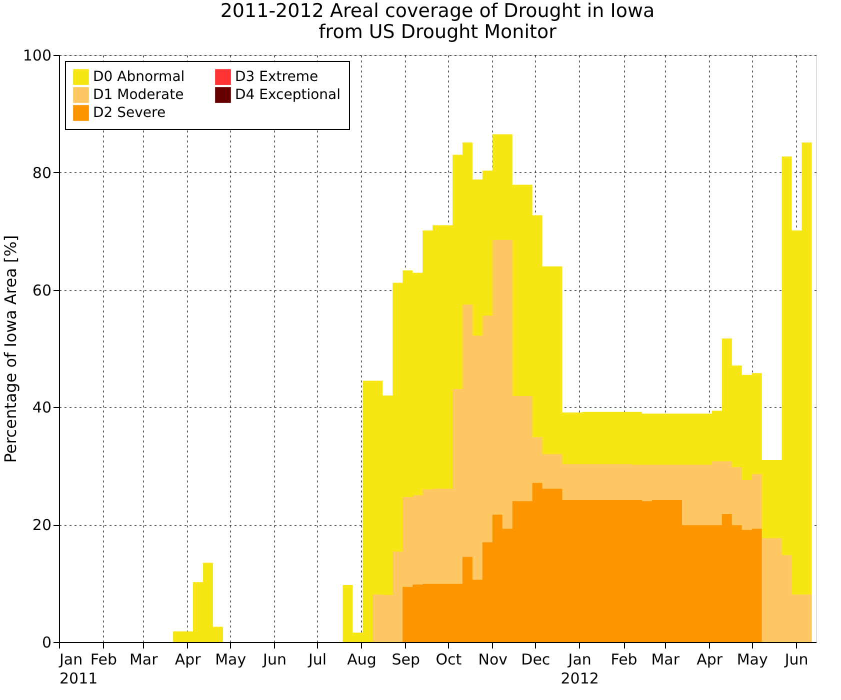 The image size is (841, 700). What do you see at coordinates (317, 659) in the screenshot?
I see `x-tick-label: Jul` at bounding box center [317, 659].